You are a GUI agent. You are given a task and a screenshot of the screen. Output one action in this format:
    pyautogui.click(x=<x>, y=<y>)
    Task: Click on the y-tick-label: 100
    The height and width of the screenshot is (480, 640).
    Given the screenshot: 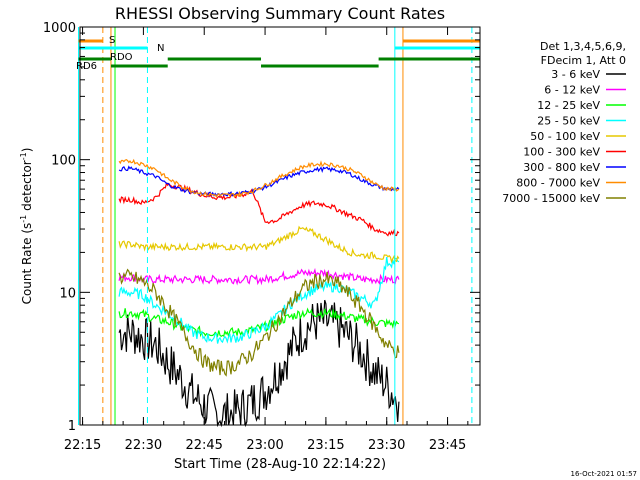 What is the action you would take?
    pyautogui.click(x=63, y=161)
    